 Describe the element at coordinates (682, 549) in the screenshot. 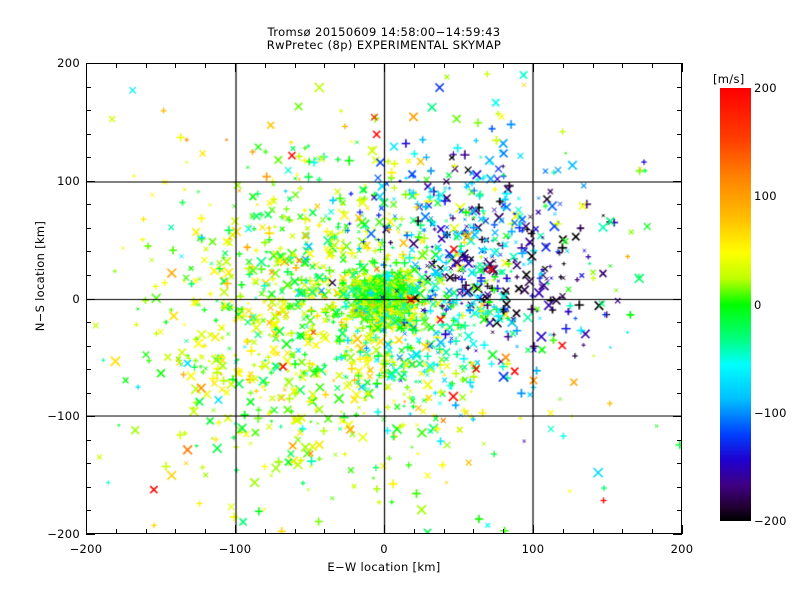

I see `x-tick-label: 200` at that location.